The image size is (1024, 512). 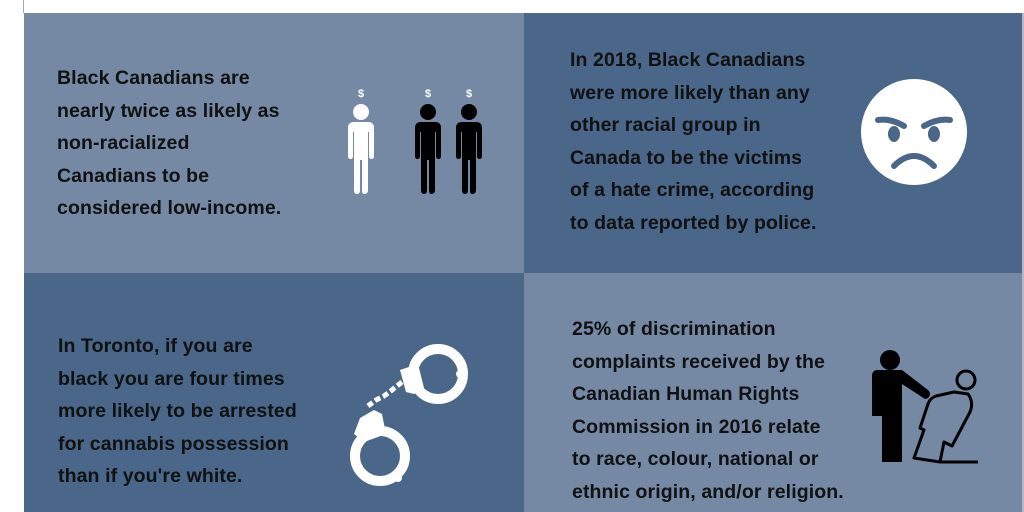 I want to click on text-line: for cannabis possession, so click(x=173, y=443).